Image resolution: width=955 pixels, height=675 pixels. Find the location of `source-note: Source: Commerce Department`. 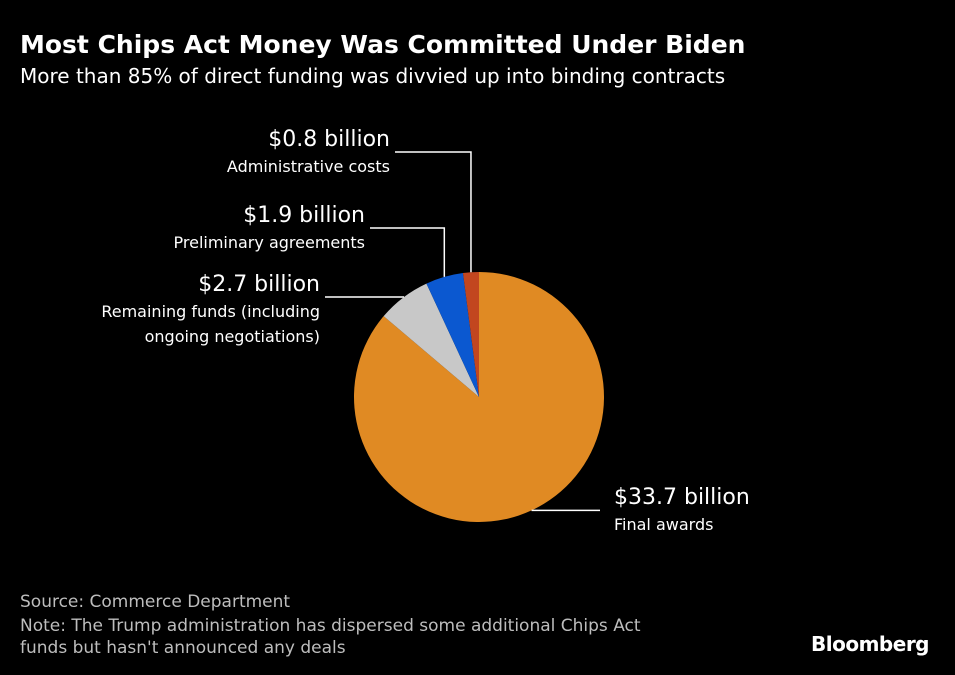

source-note: Source: Commerce Department is located at coordinates (155, 602).